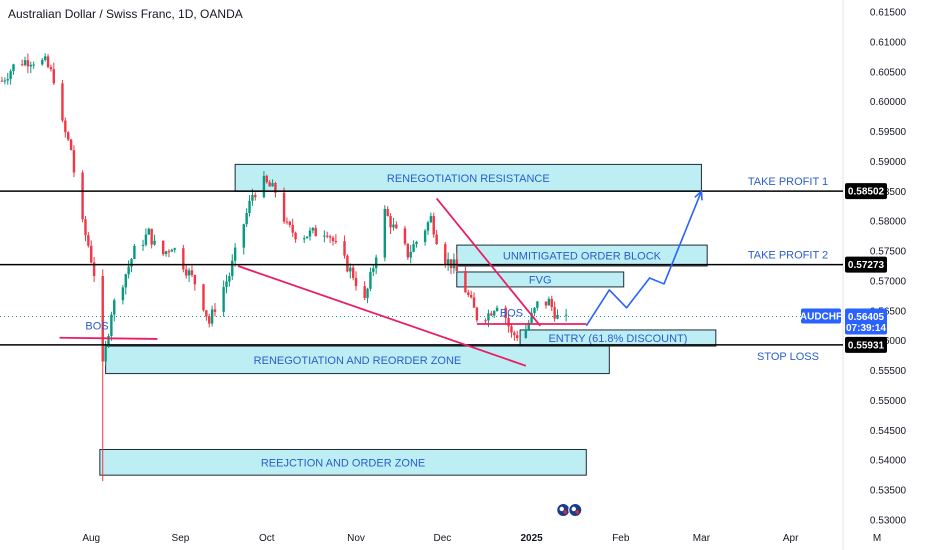 Image resolution: width=932 pixels, height=550 pixels. I want to click on price-level-tag-text: 0.57273, so click(866, 265).